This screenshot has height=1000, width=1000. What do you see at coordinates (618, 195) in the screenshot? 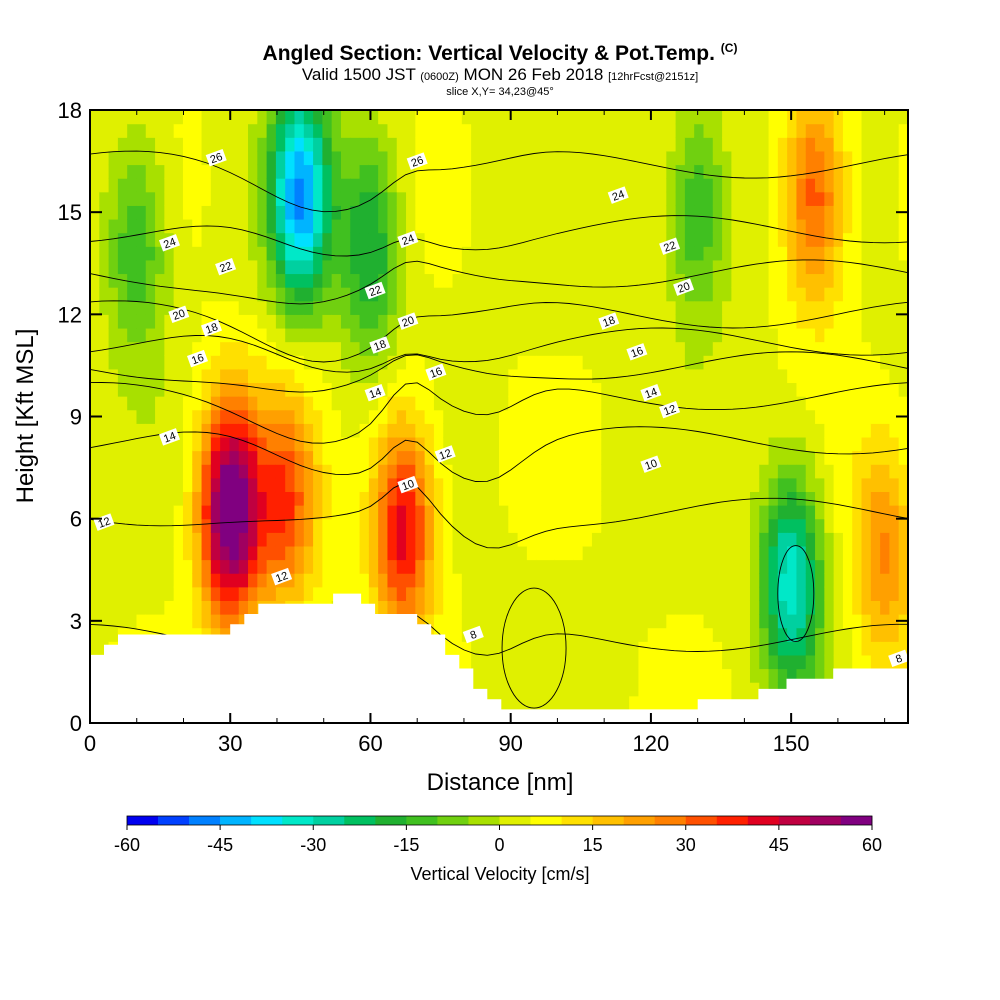
I see `isentrope-label-bg` at bounding box center [618, 195].